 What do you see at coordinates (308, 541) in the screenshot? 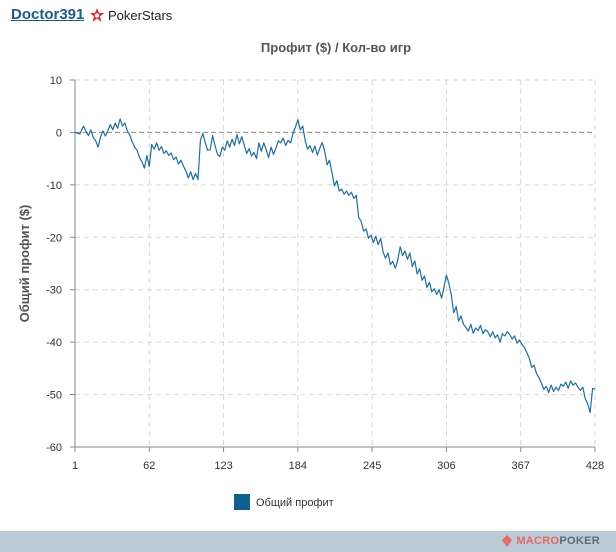
I see `footer-bar: MACRO POKER` at bounding box center [308, 541].